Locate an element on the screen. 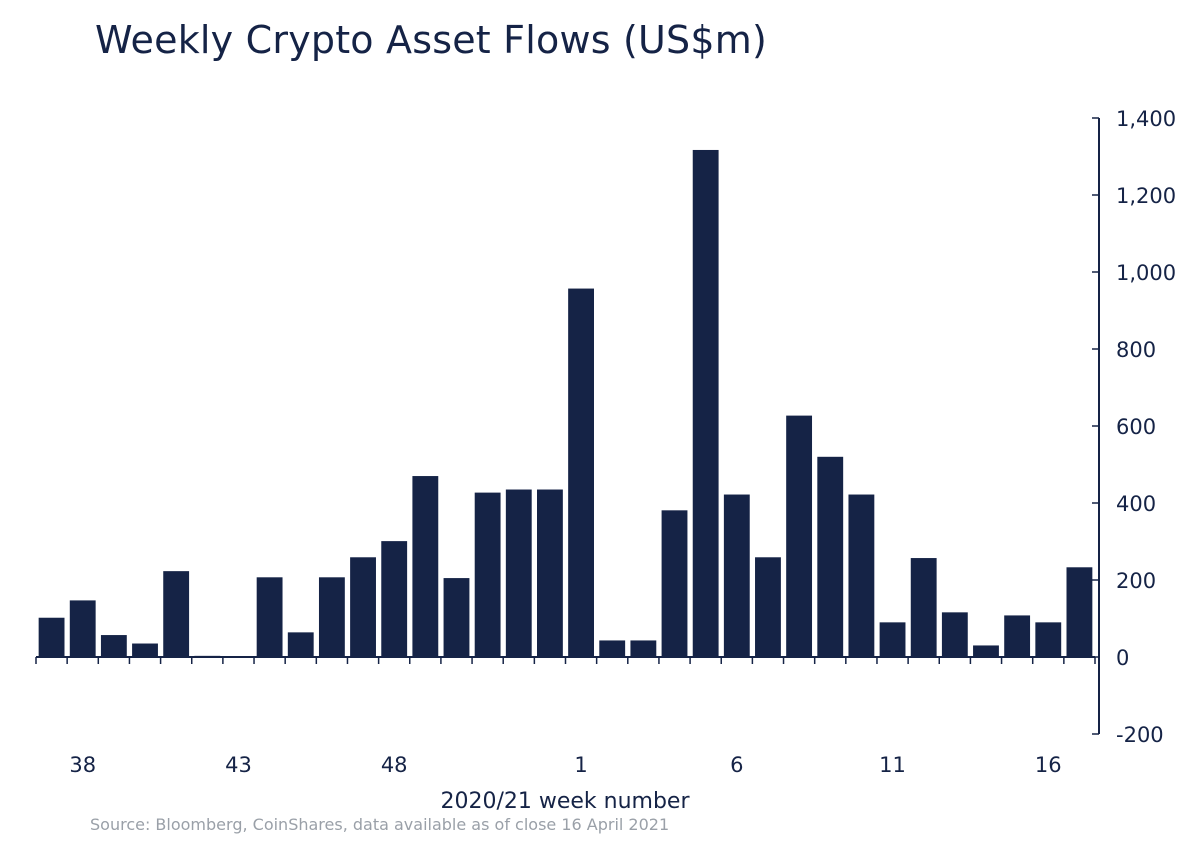 Image resolution: width=1200 pixels, height=847 pixels. y-tick-label: 800 is located at coordinates (1136, 350).